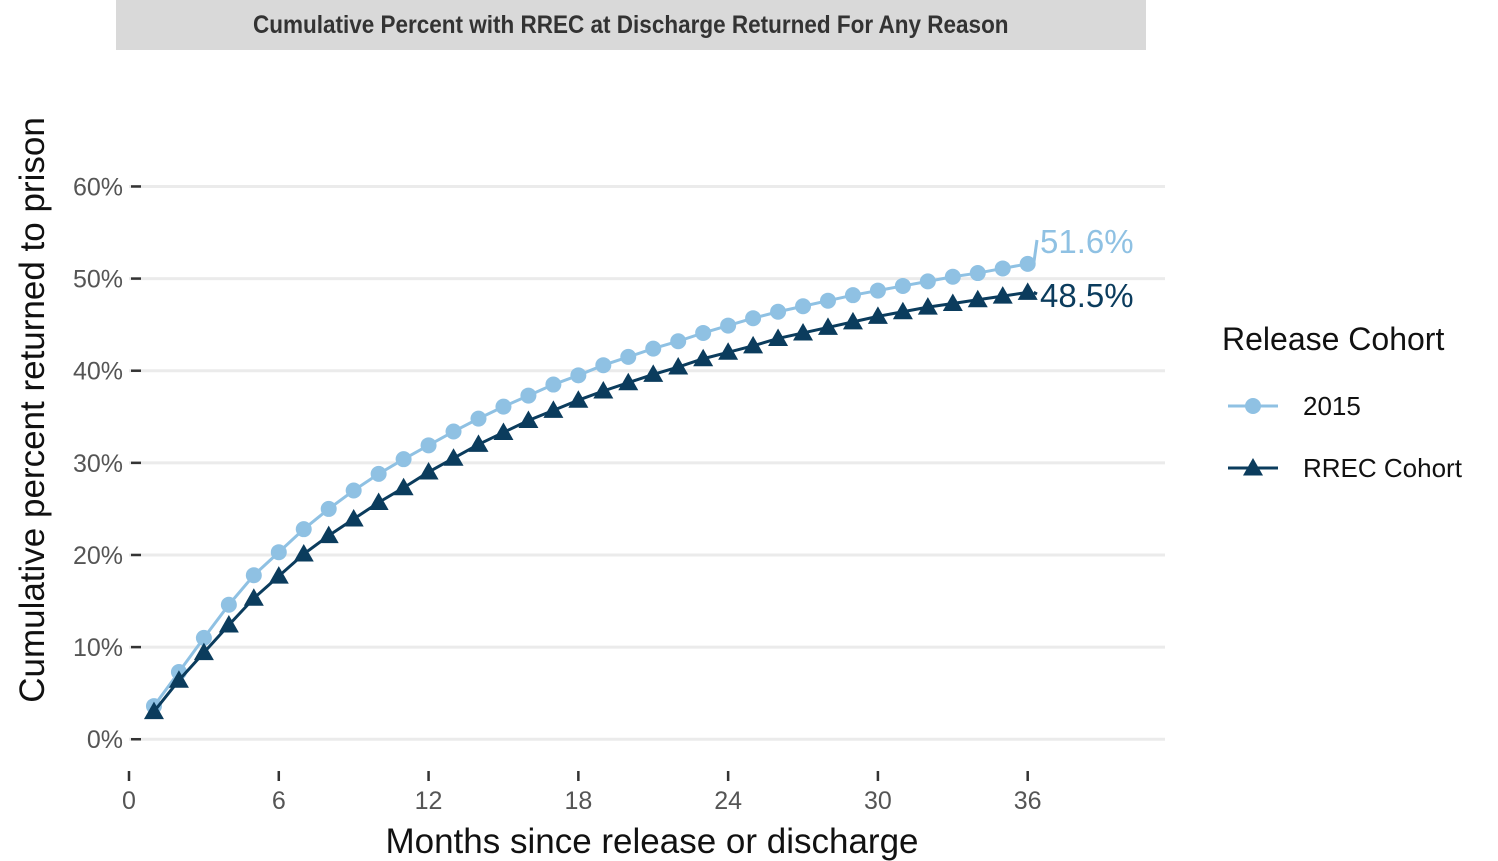 The height and width of the screenshot is (861, 1498). I want to click on y-tick-label: 0%, so click(105, 740).